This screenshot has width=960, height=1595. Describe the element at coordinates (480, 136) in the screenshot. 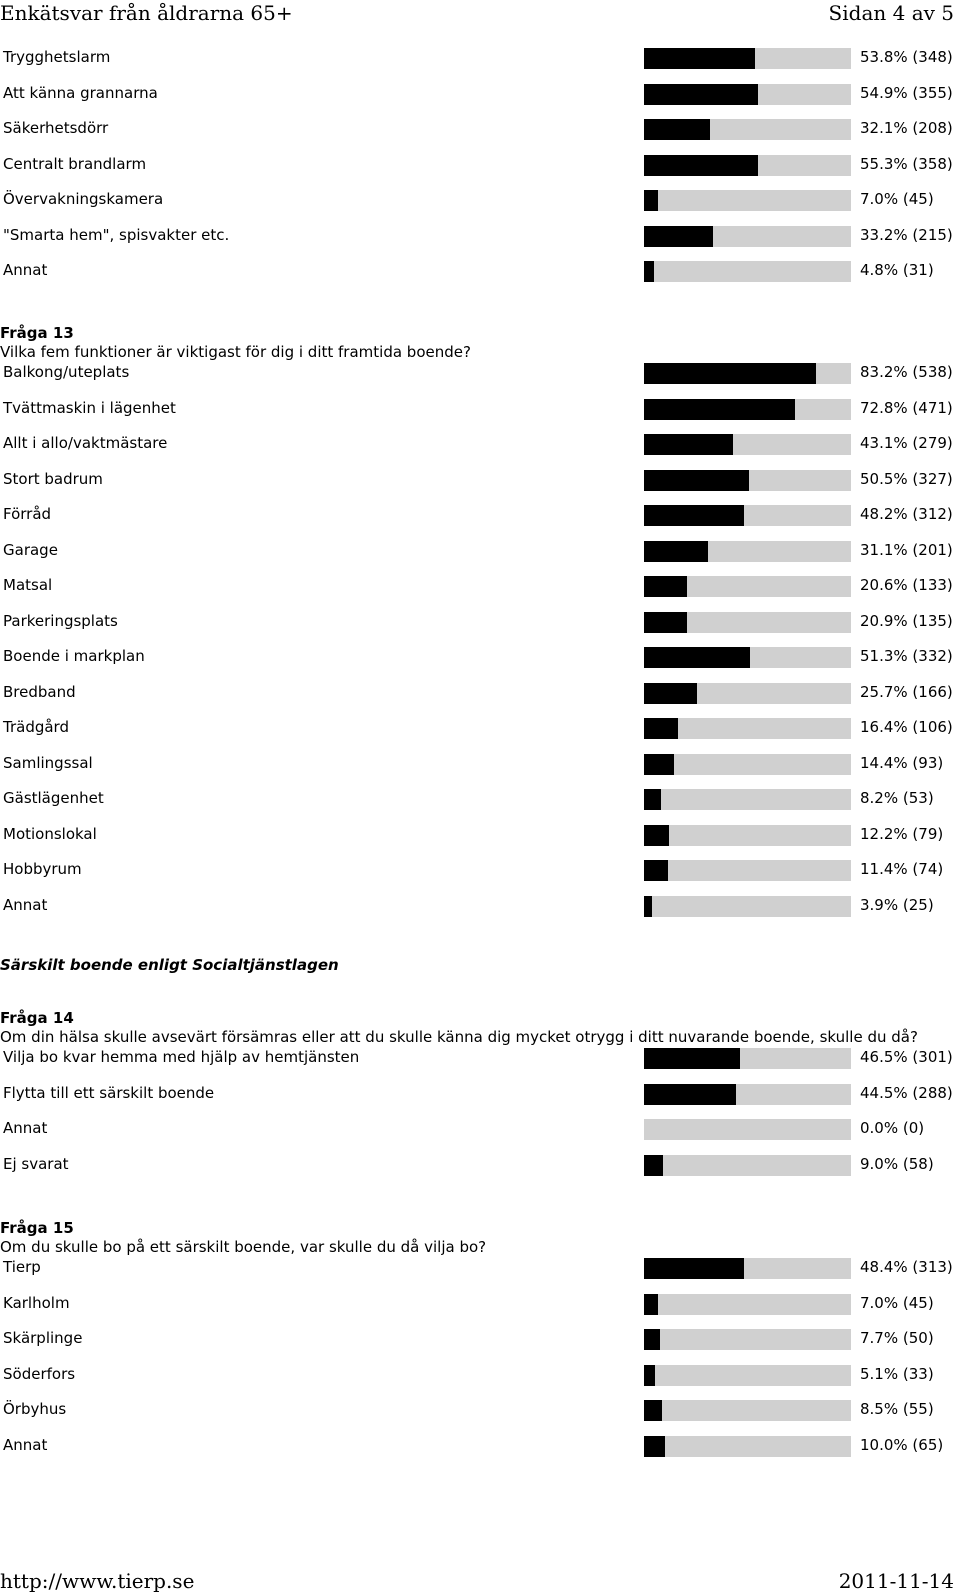

I see `result-row: Säkerhetsdörr 32.1% (208)` at that location.